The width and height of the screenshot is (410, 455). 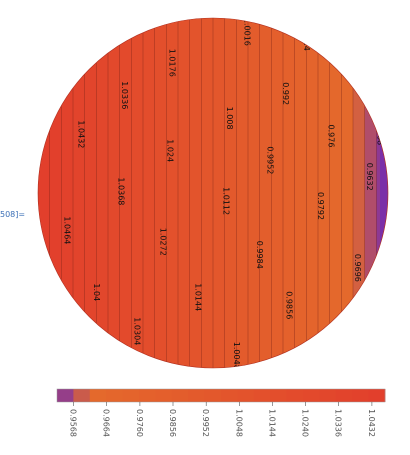 What do you see at coordinates (229, 118) in the screenshot?
I see `contour-label: 1.008` at bounding box center [229, 118].